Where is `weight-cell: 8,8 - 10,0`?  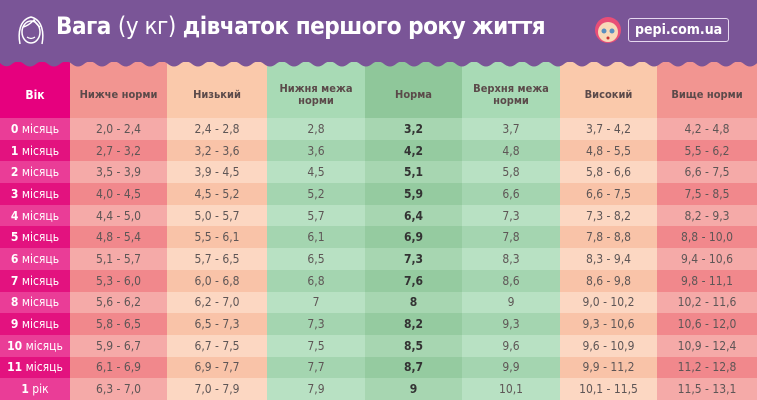 weight-cell: 8,8 - 10,0 is located at coordinates (707, 237).